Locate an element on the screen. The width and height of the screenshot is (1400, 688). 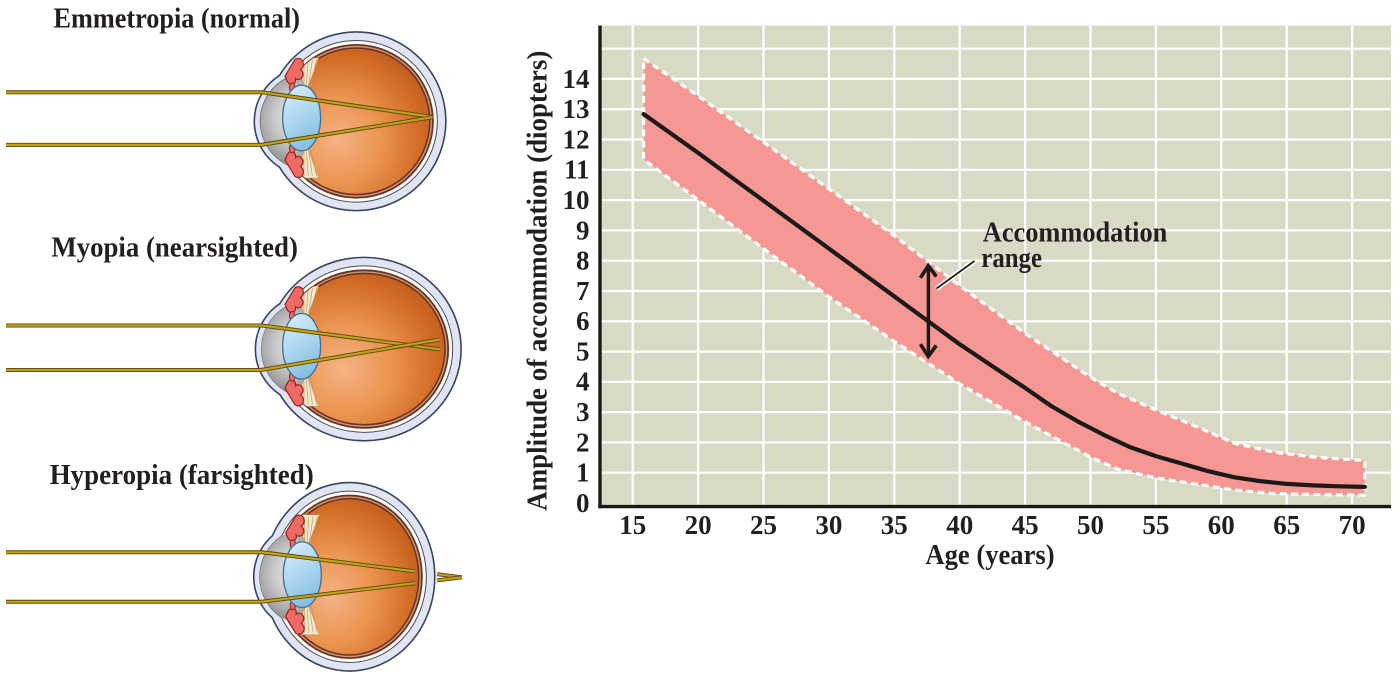
svg-text: 12 is located at coordinates (576, 139).